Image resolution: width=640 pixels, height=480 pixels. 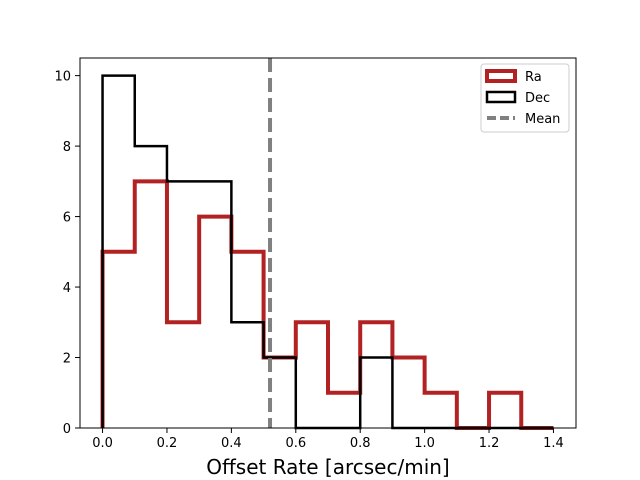 I want to click on x-tick-label: 0.6, so click(x=295, y=443).